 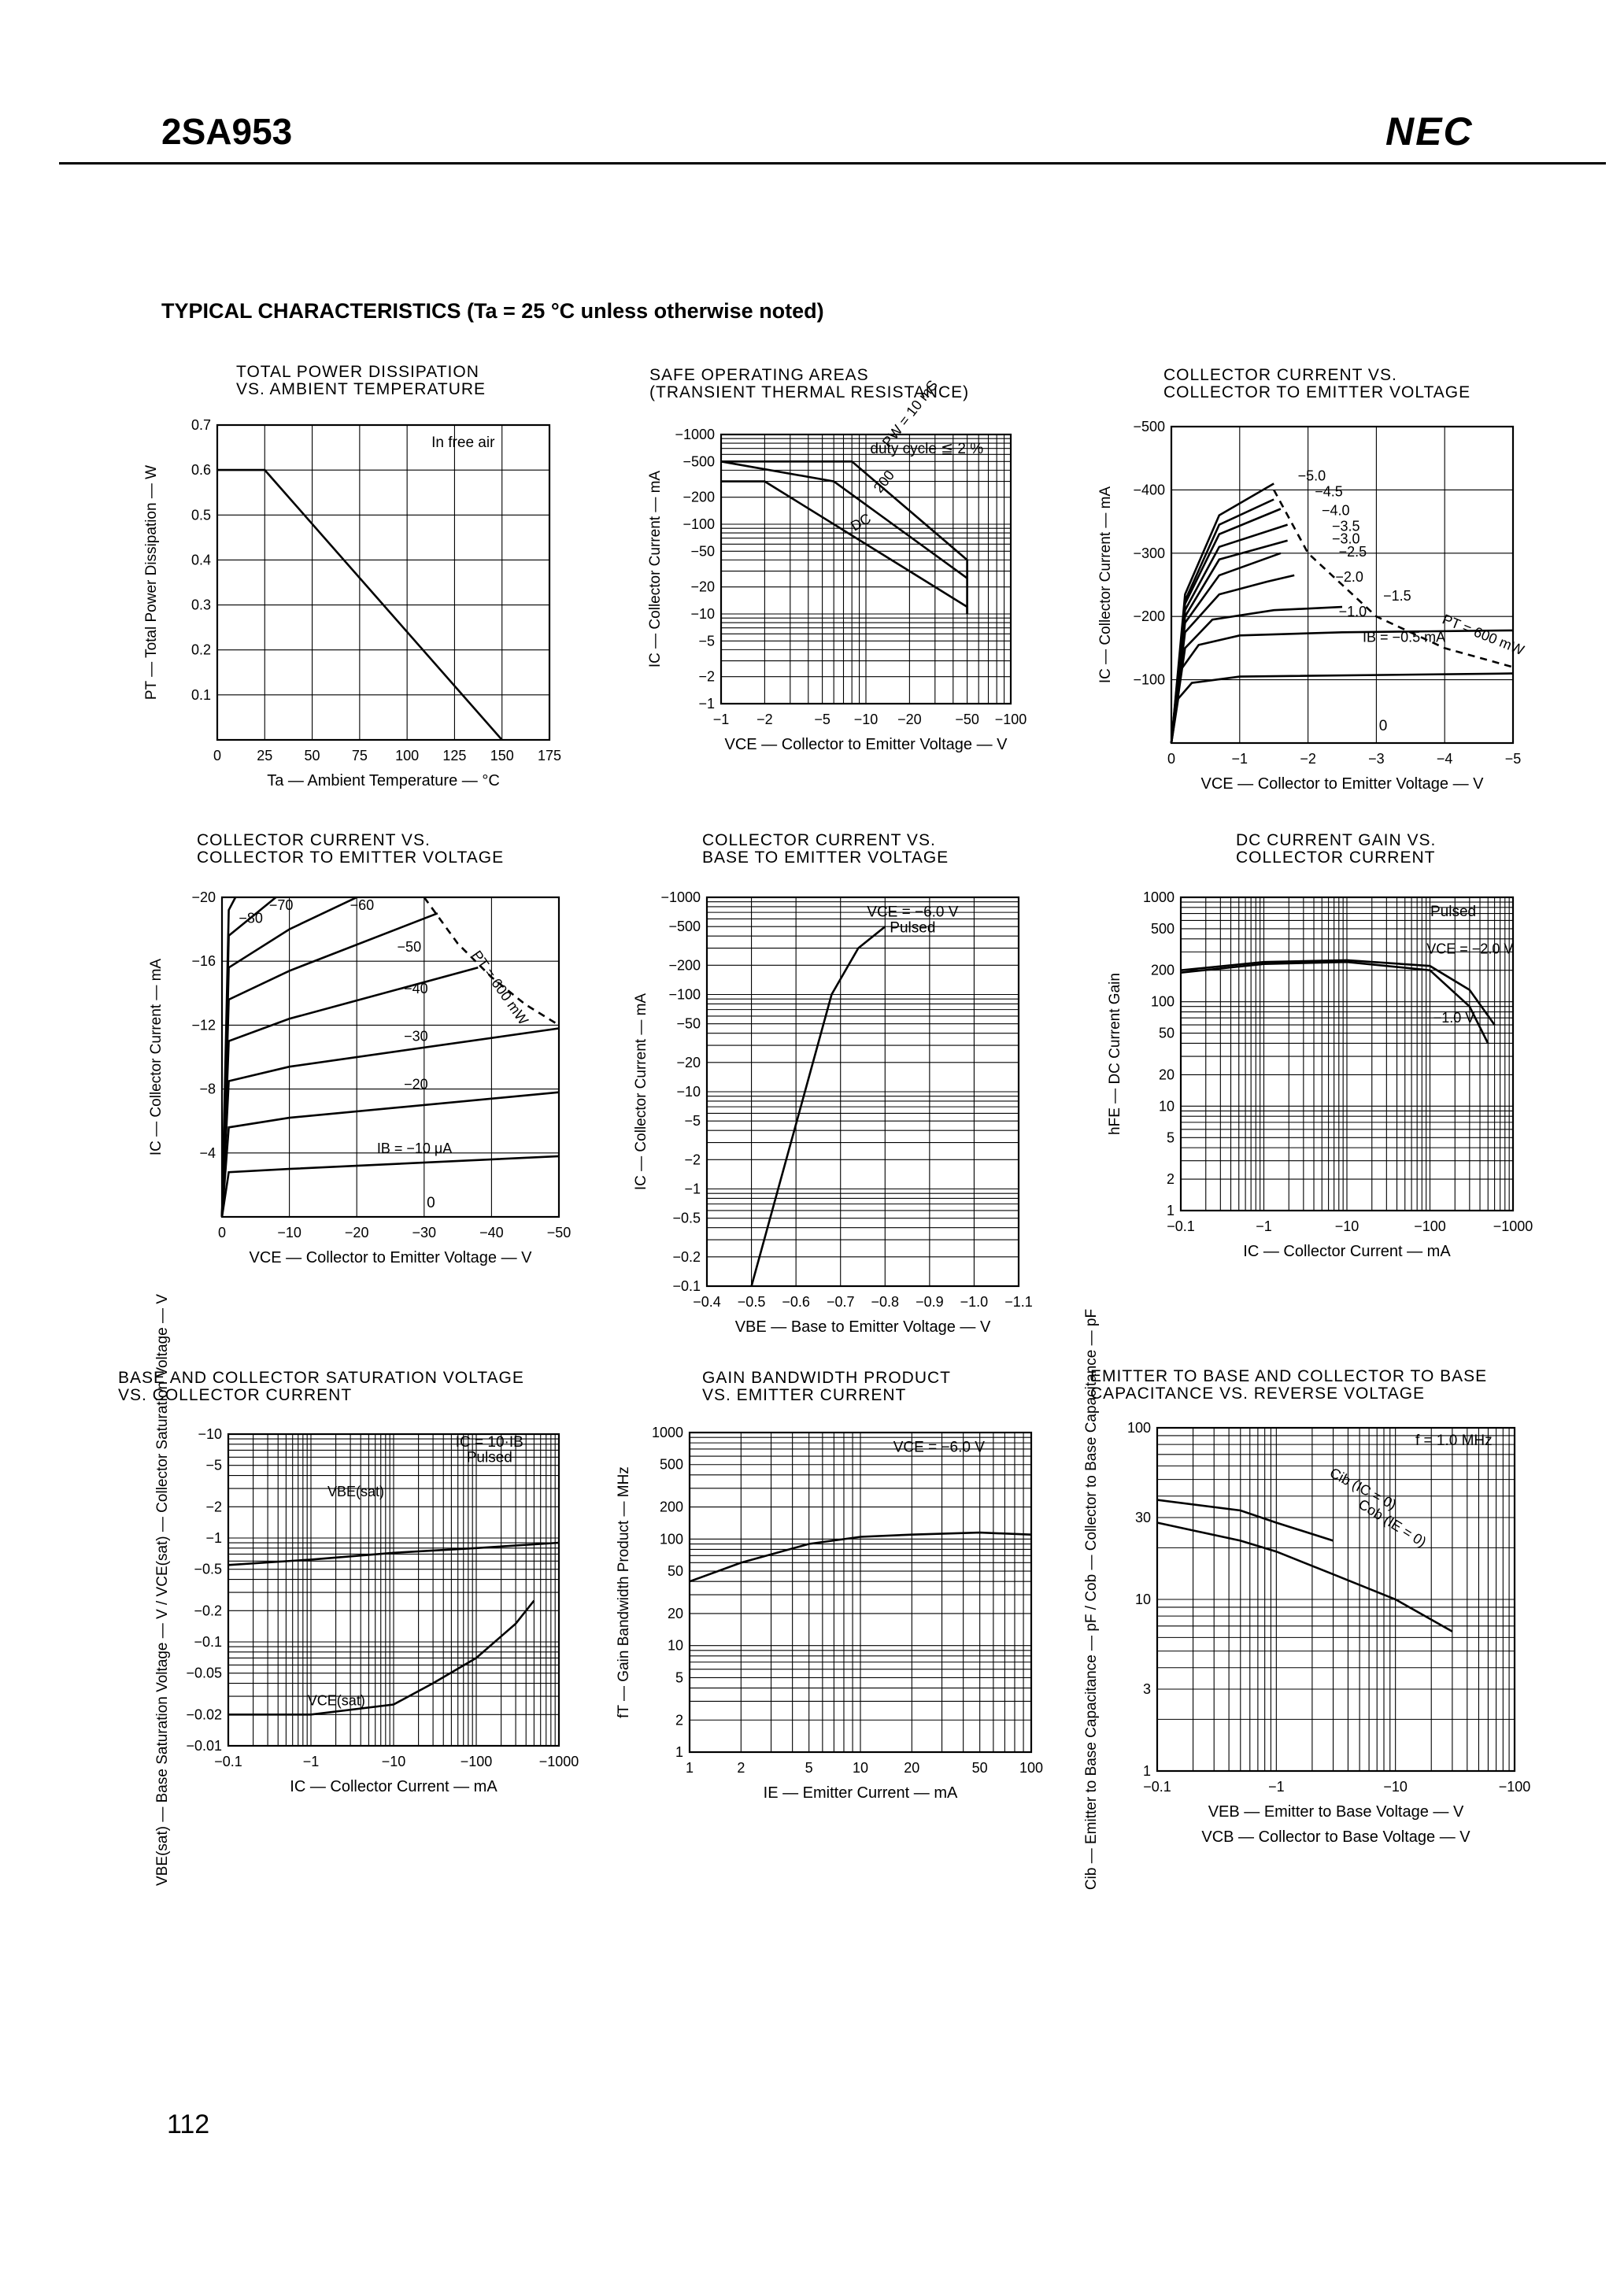 I want to click on y-tick-label: 5, so click(x=679, y=1677).